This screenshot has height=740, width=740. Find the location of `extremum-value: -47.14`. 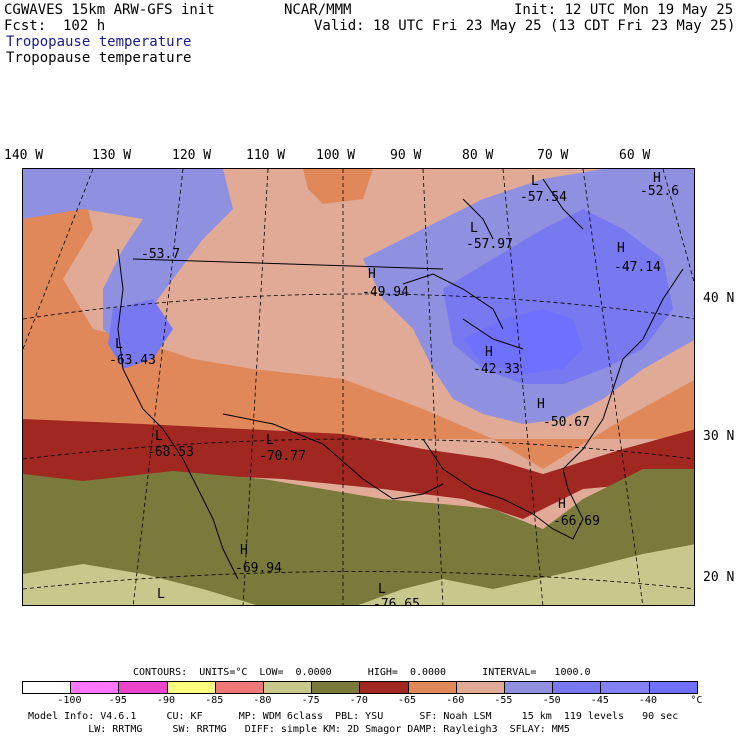

extremum-value: -47.14 is located at coordinates (637, 267).